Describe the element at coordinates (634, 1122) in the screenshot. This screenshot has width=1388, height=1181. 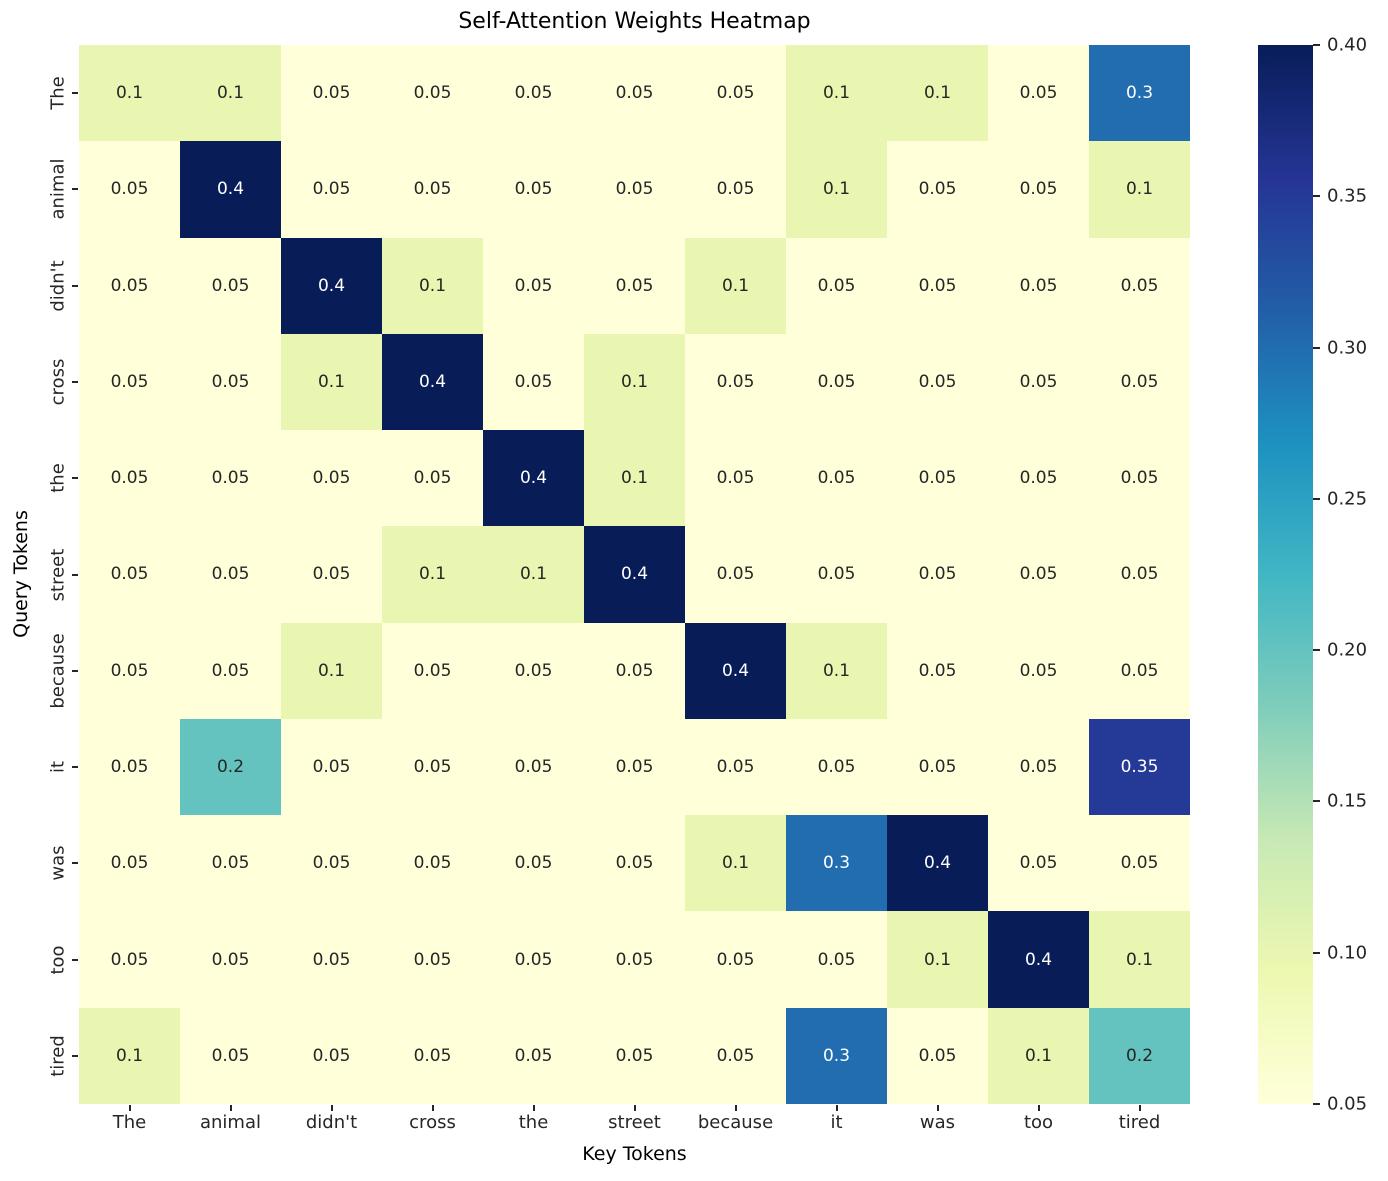
I see `x-tick-label: street` at that location.